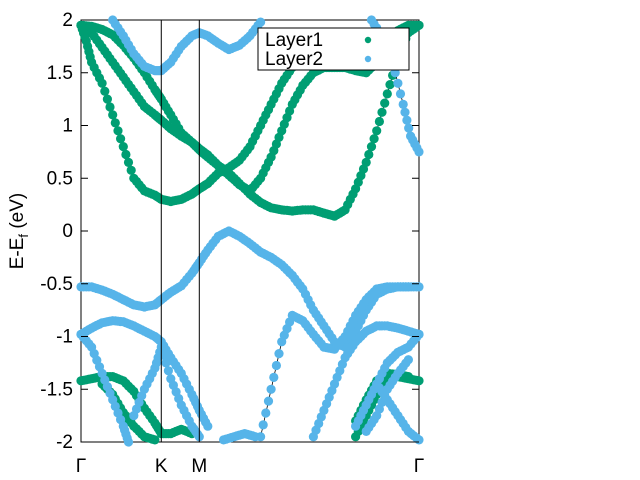 This screenshot has width=640, height=480. Describe the element at coordinates (64, 442) in the screenshot. I see `y-tick-label: -2` at that location.